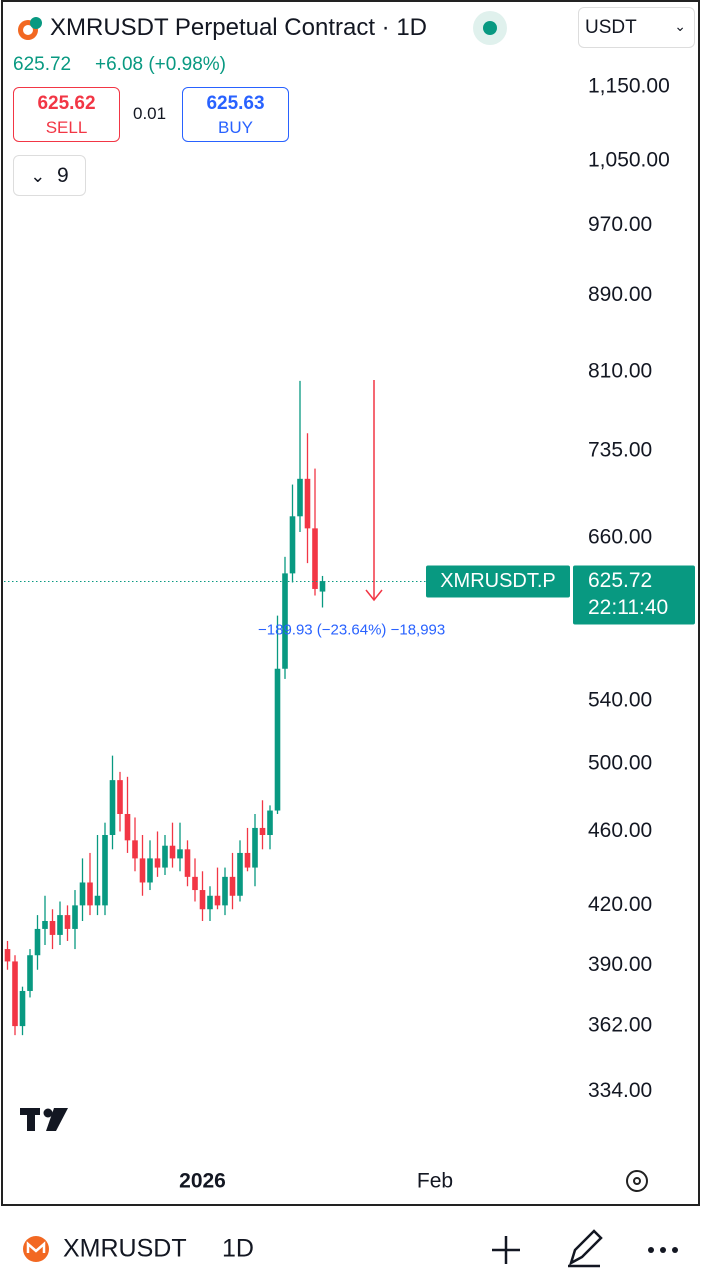 The height and width of the screenshot is (1280, 702). What do you see at coordinates (150, 113) in the screenshot?
I see `spread: 0.01` at bounding box center [150, 113].